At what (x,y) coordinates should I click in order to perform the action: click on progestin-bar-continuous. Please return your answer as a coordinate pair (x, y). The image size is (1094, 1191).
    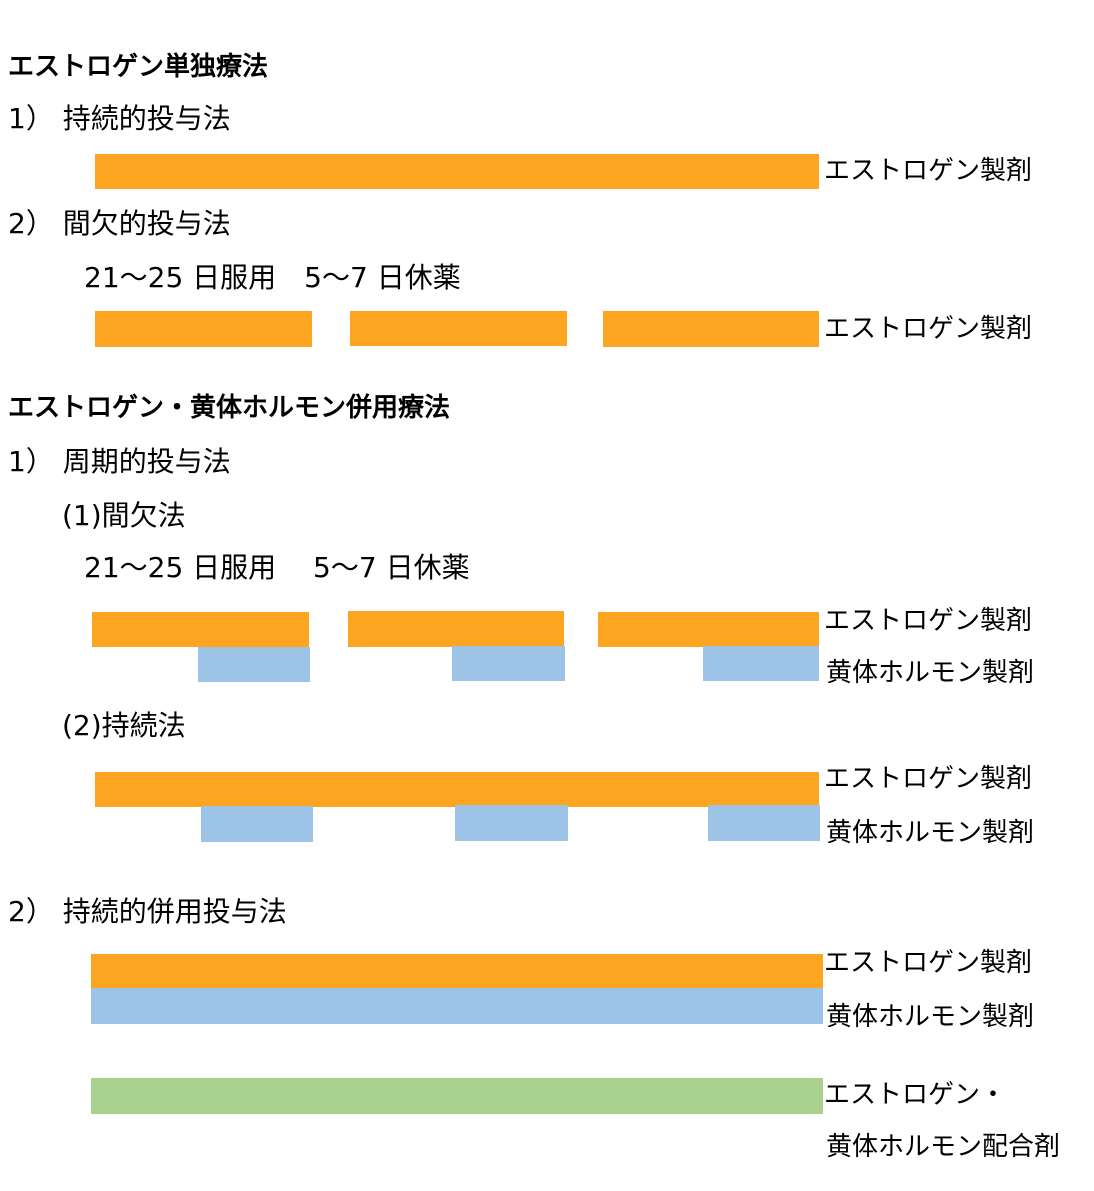
    Looking at the image, I should click on (457, 1006).